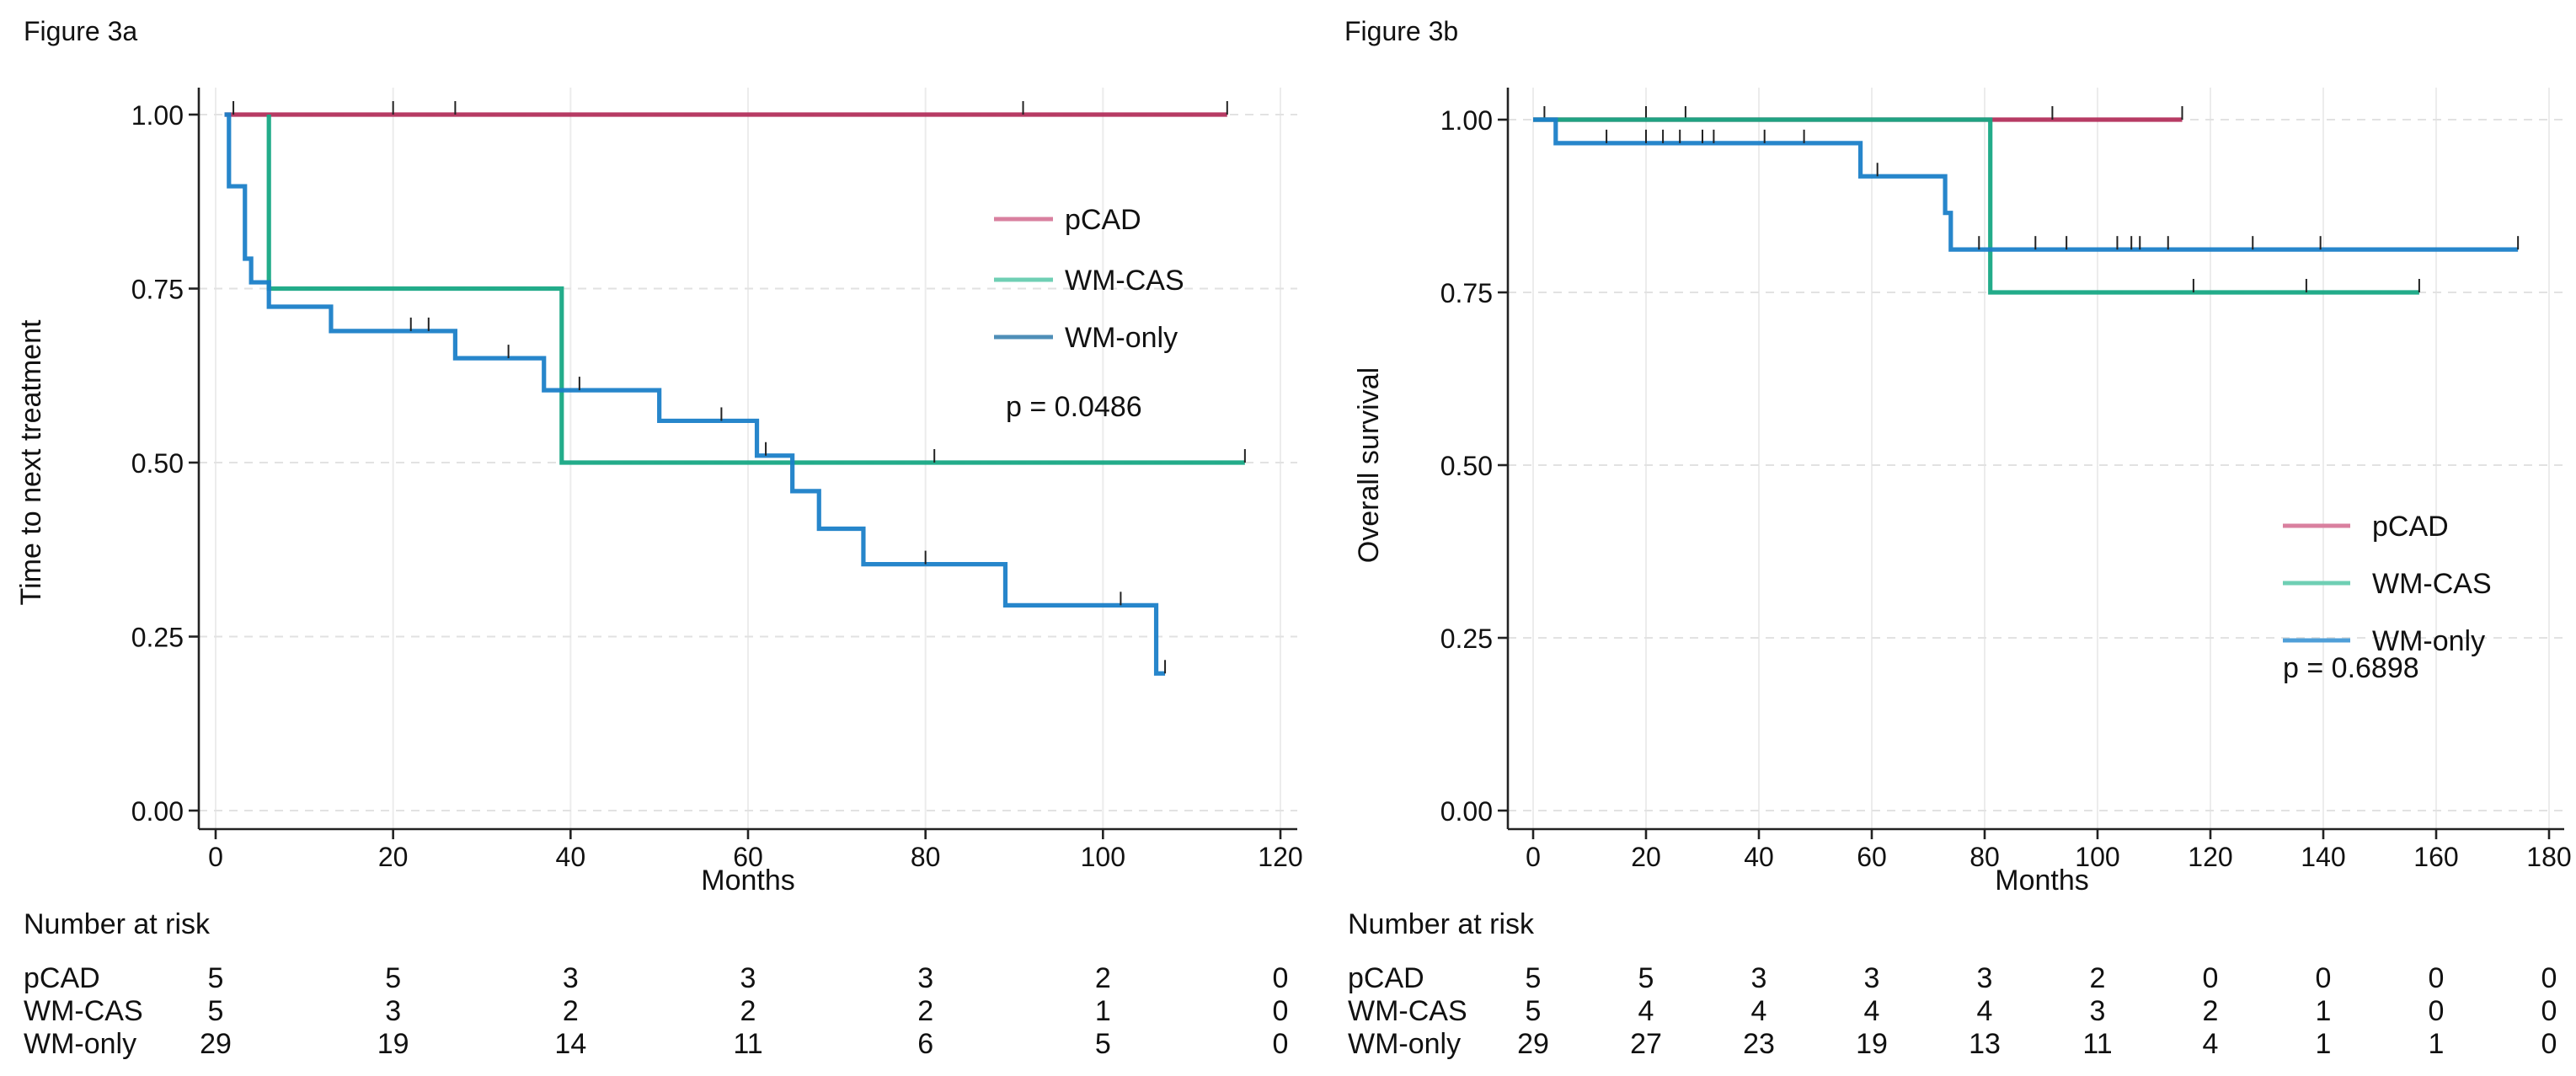  What do you see at coordinates (31, 462) in the screenshot?
I see `y-axis-label: Time to next treatment` at bounding box center [31, 462].